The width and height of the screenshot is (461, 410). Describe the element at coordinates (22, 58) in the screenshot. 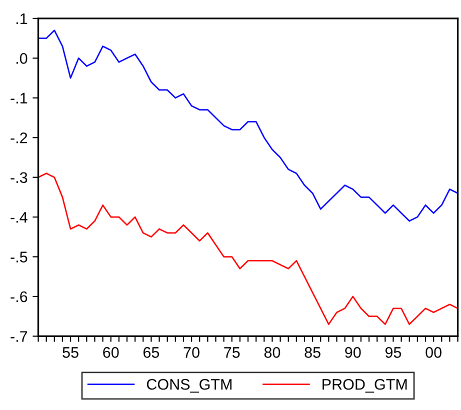

I see `y-tick-label: .0` at that location.